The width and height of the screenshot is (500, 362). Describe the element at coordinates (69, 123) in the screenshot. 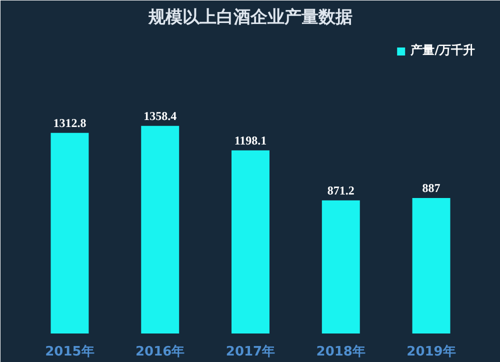

I see `data-label: 1312.8` at that location.